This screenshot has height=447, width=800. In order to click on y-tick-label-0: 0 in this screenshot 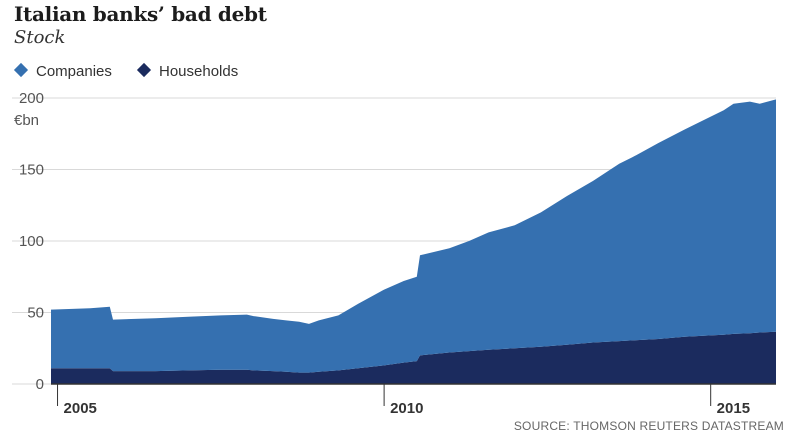, I will do `click(40, 384)`.